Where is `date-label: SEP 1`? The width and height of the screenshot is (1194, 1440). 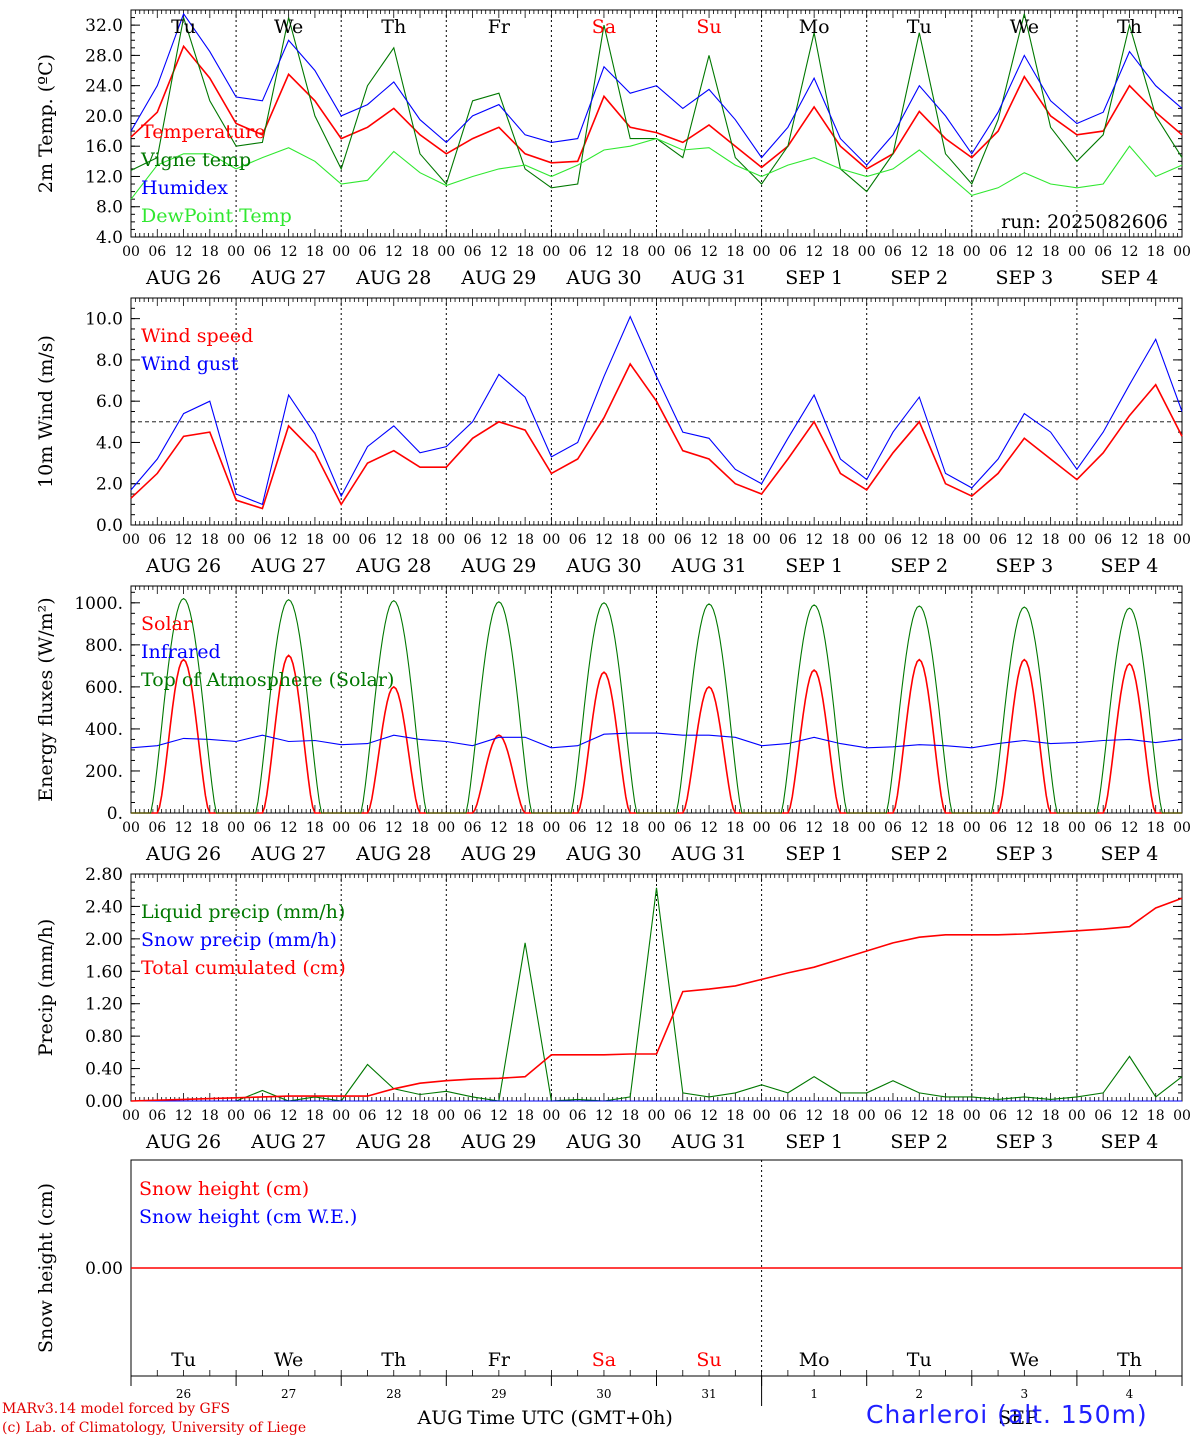
date-label: SEP 1 is located at coordinates (814, 1142).